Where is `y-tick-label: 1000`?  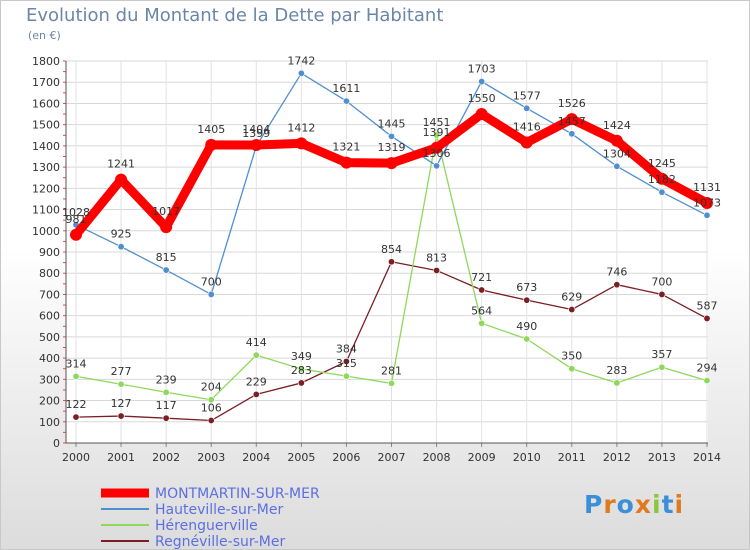
y-tick-label: 1000 is located at coordinates (46, 231).